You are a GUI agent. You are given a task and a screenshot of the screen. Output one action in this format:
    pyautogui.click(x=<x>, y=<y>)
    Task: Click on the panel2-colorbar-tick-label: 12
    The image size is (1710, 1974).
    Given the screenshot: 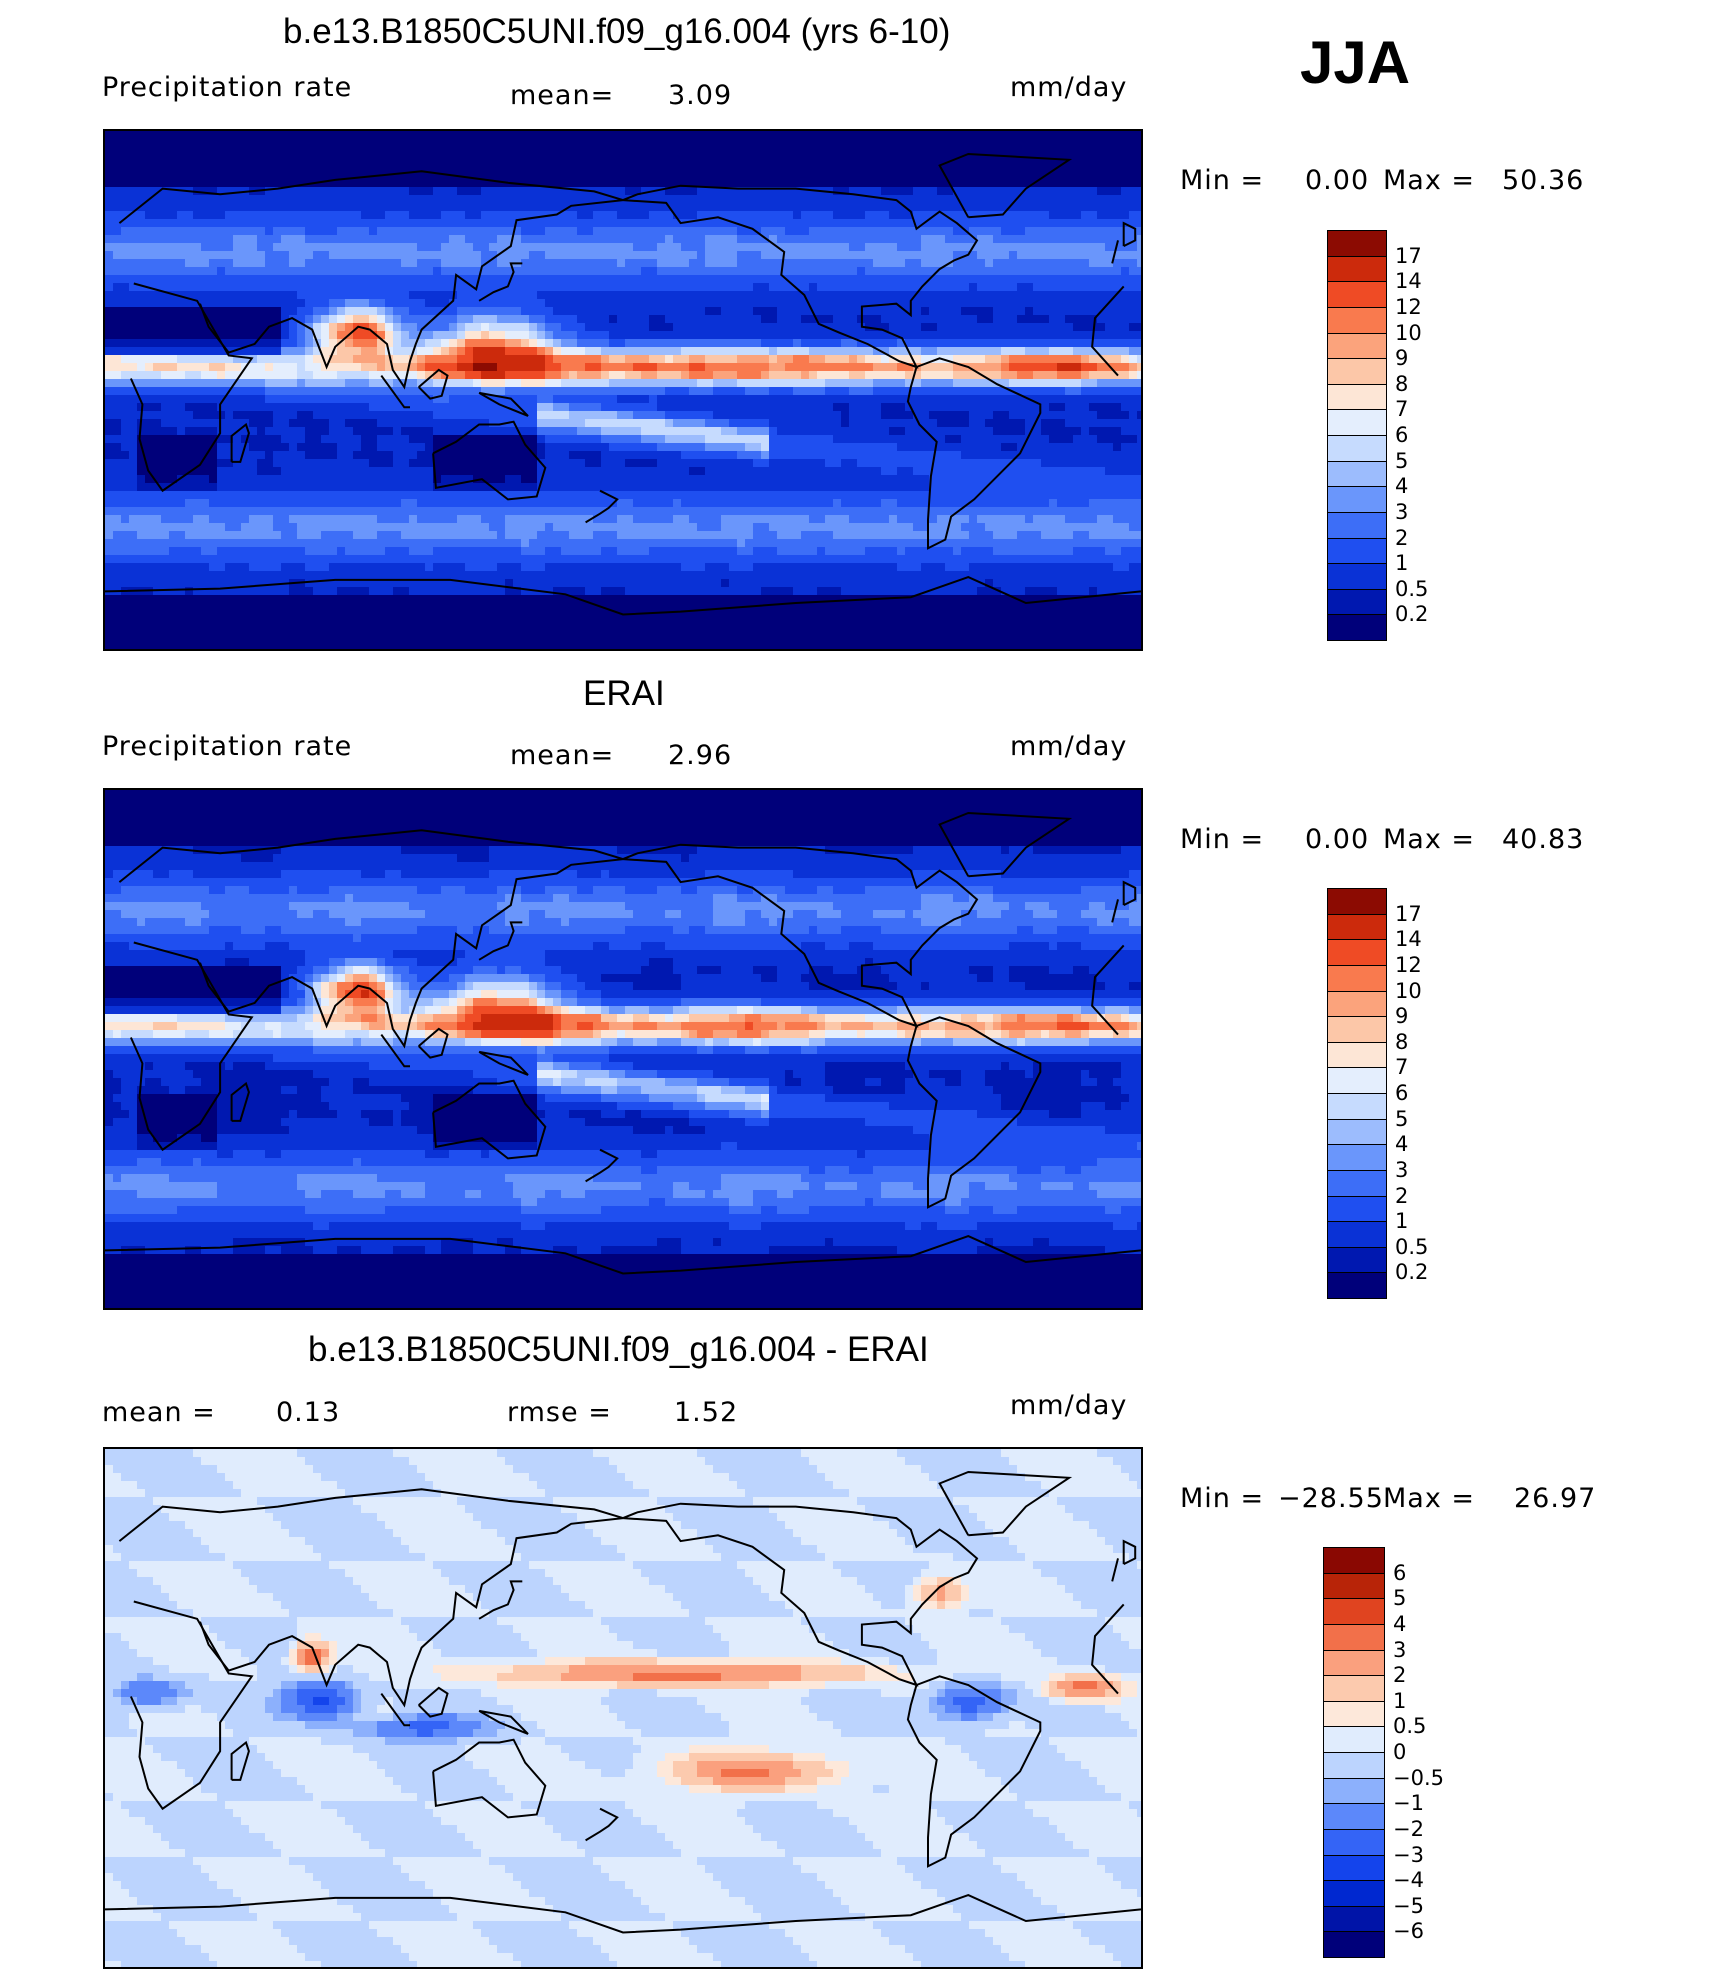 What is the action you would take?
    pyautogui.click(x=1408, y=965)
    